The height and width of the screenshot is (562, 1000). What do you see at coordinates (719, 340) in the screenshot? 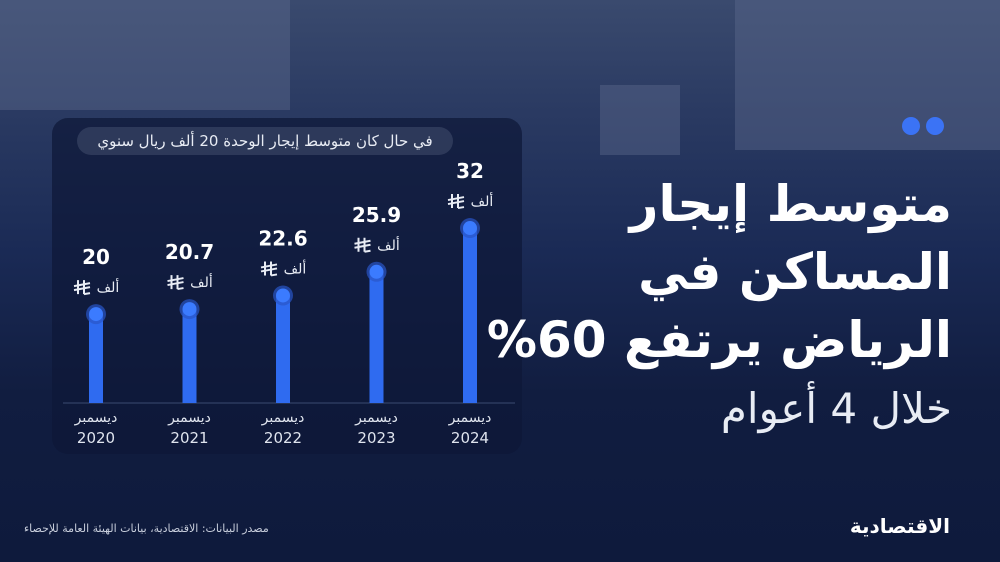
I see `headline-line3: الرياض يرتفع 60%` at bounding box center [719, 340].